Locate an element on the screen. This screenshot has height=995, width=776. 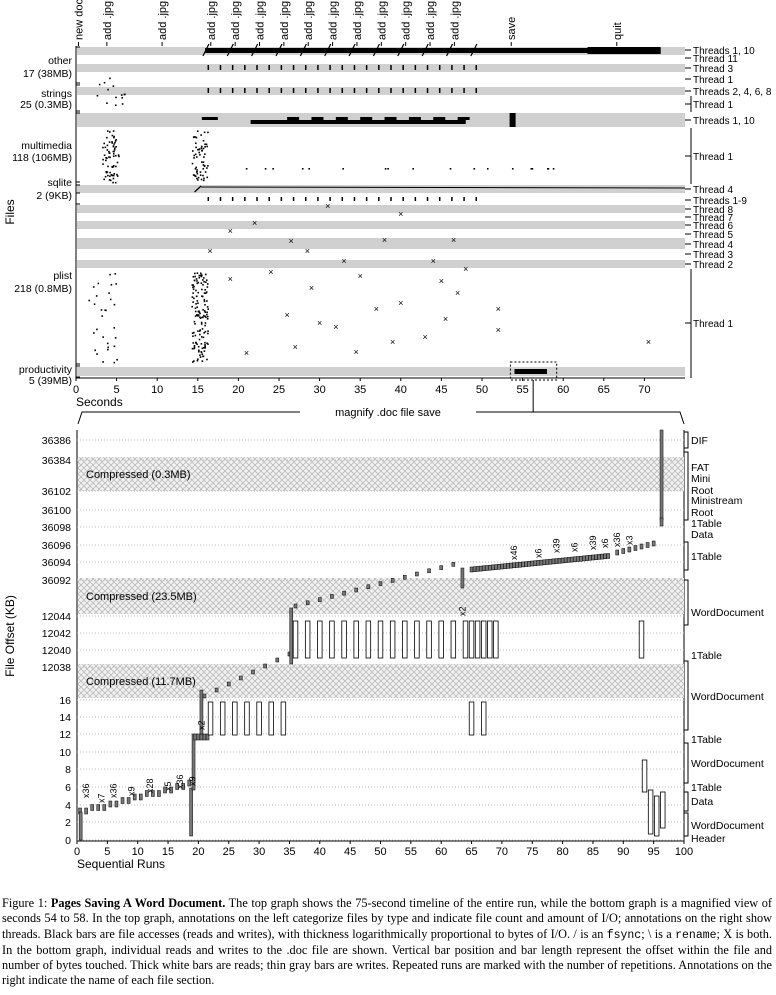
thread-label: Thread 3 is located at coordinates (713, 255).